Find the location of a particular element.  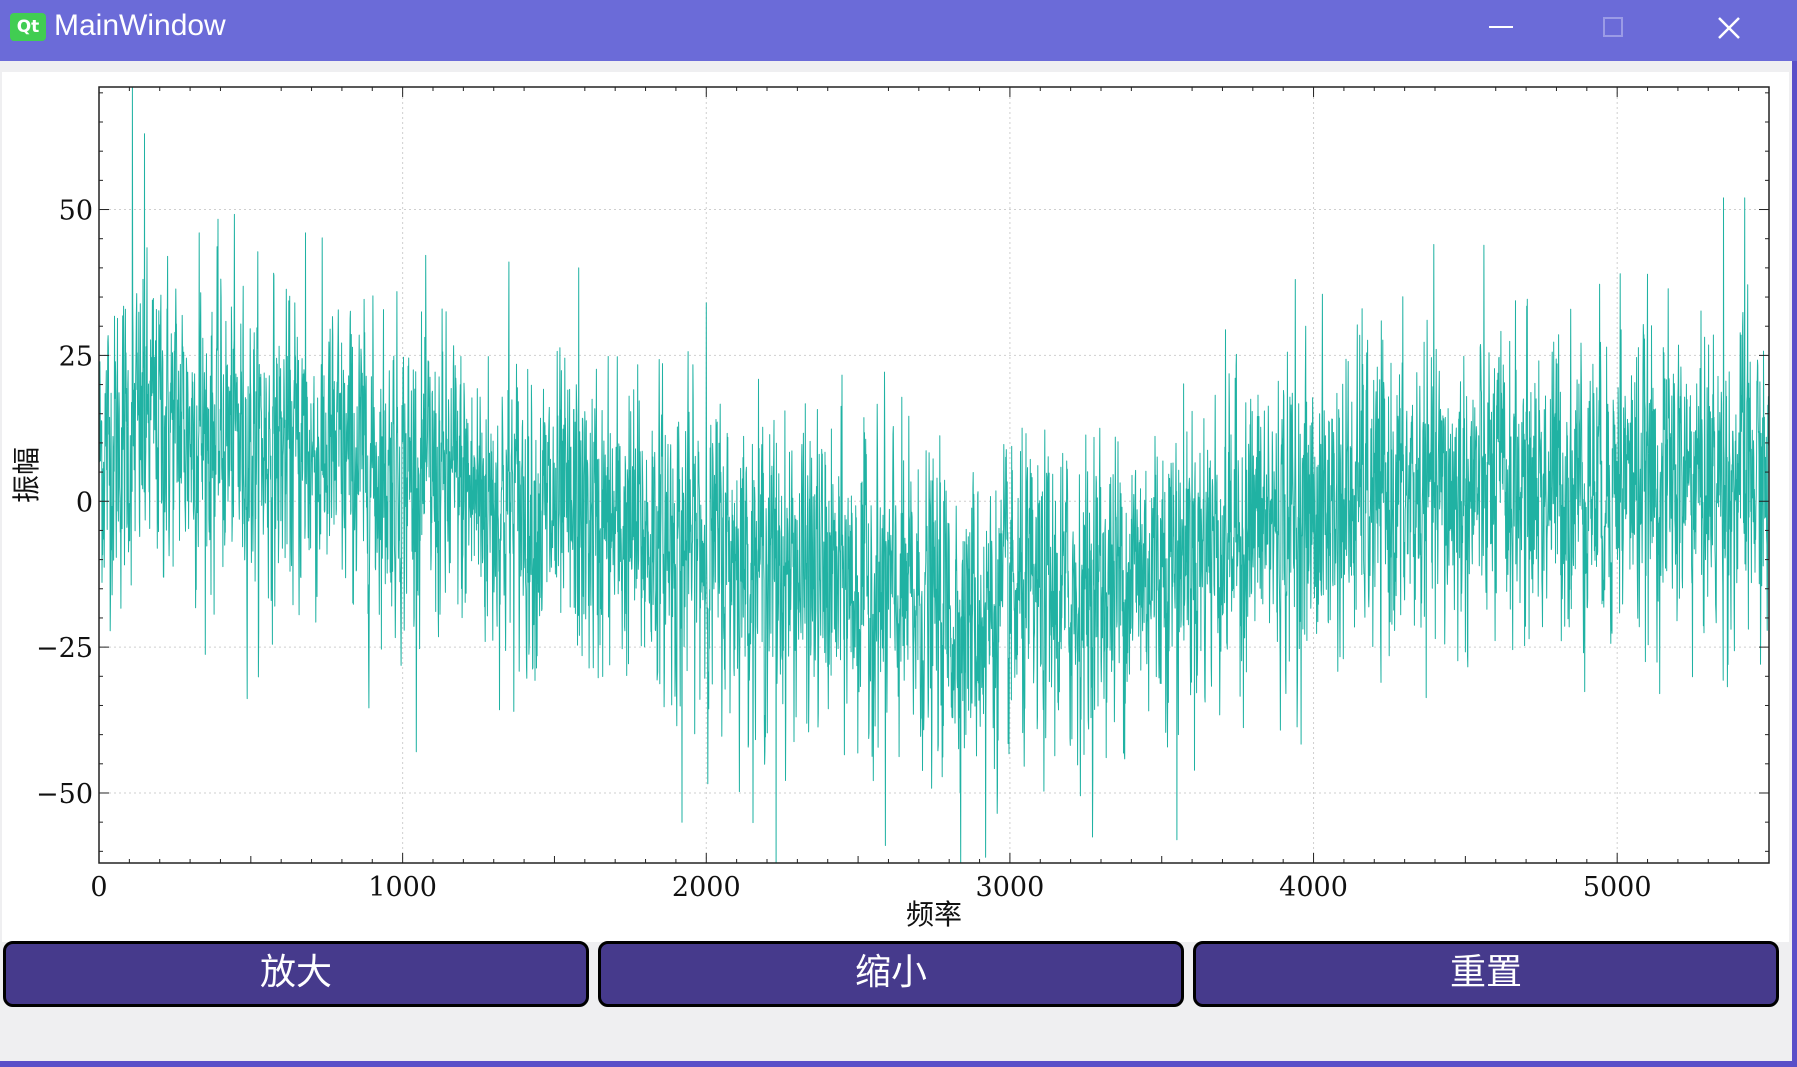

window-border-bottom is located at coordinates (898, 1064).